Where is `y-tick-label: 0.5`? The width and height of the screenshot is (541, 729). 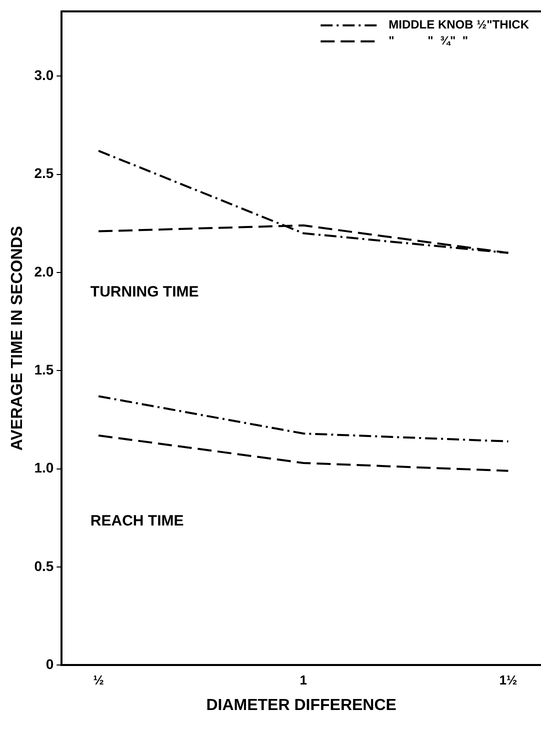
y-tick-label: 0.5 is located at coordinates (44, 566).